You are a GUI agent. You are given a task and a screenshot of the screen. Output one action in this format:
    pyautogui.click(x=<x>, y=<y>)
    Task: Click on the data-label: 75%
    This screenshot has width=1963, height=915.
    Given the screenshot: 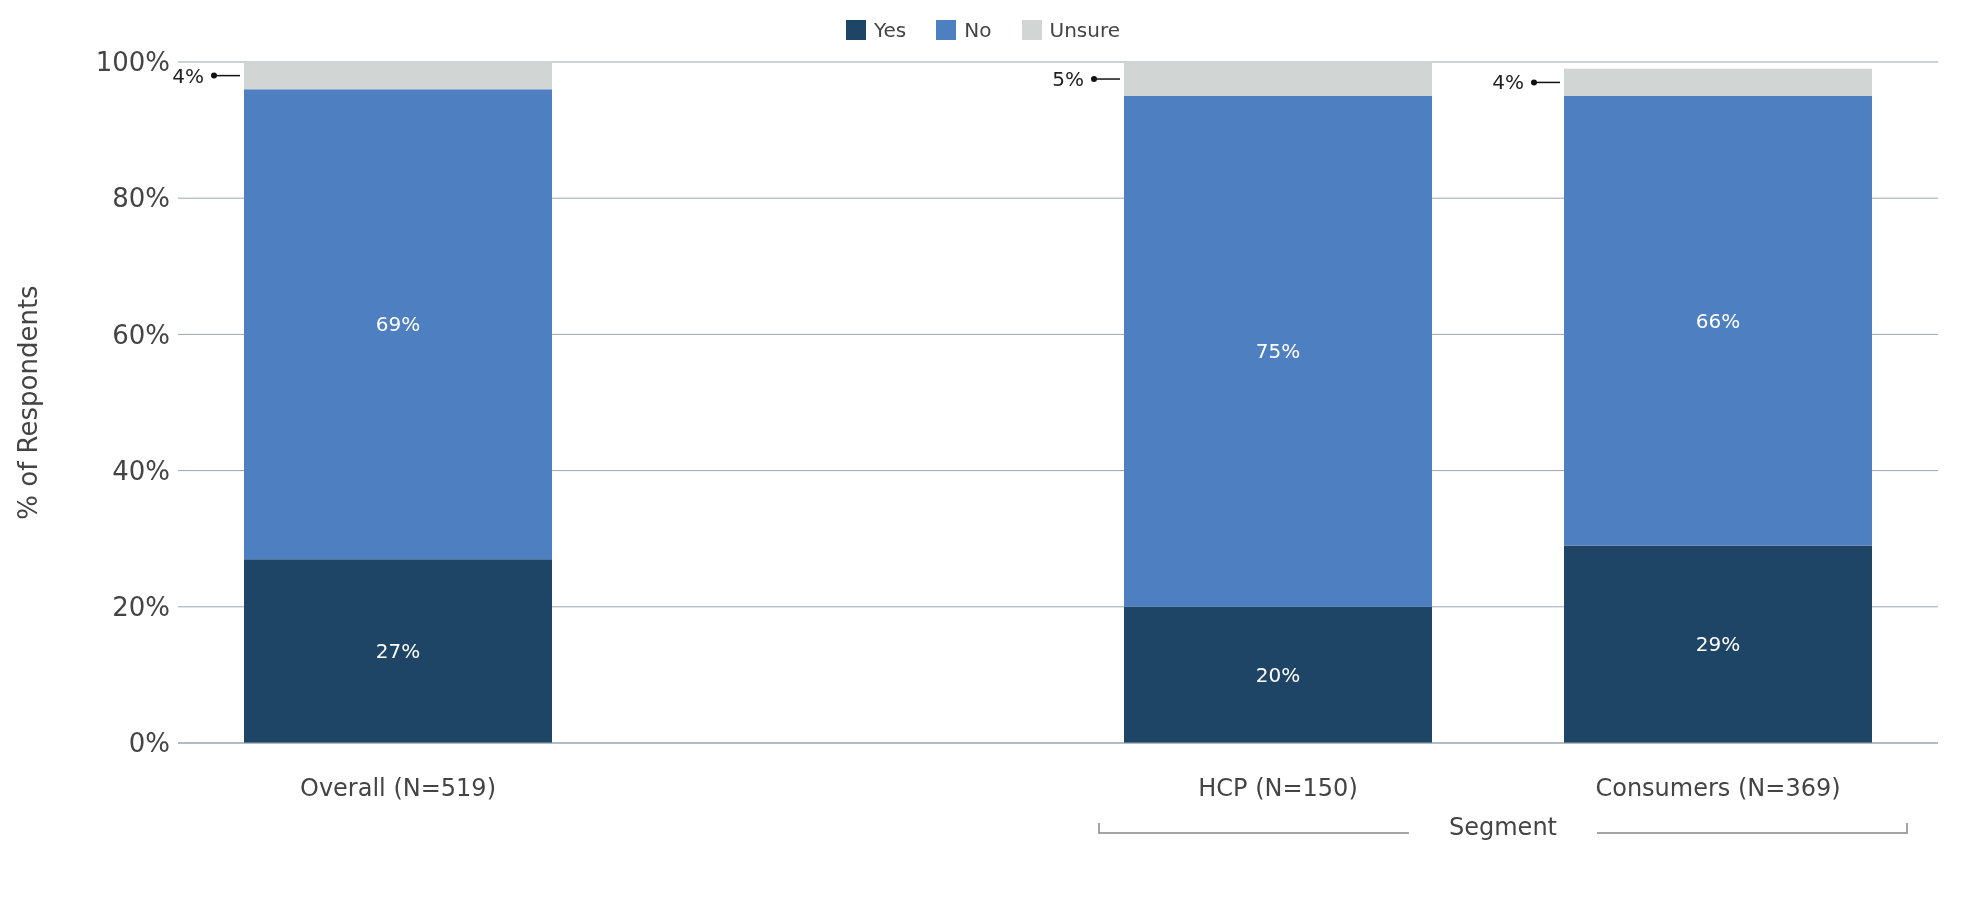 What is the action you would take?
    pyautogui.click(x=1278, y=351)
    